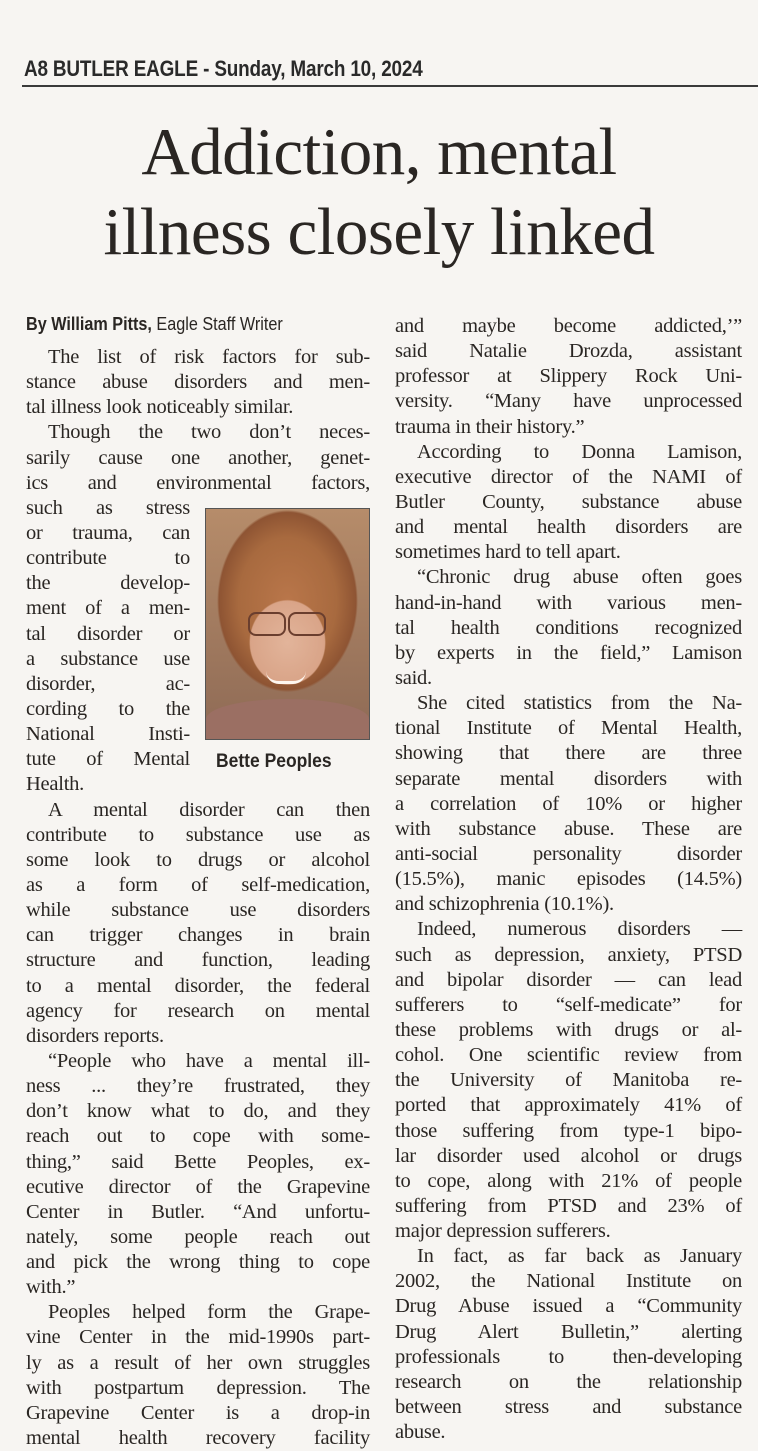 The width and height of the screenshot is (758, 1451). What do you see at coordinates (108, 507) in the screenshot?
I see `text-line: such as stress` at bounding box center [108, 507].